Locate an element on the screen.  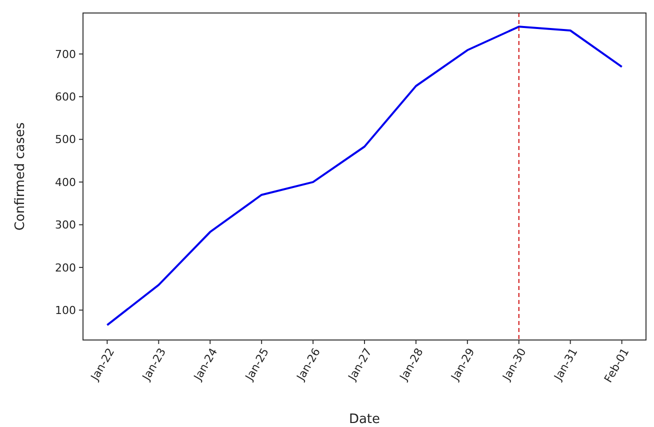
y-tick-label: 700 is located at coordinates (65, 54).